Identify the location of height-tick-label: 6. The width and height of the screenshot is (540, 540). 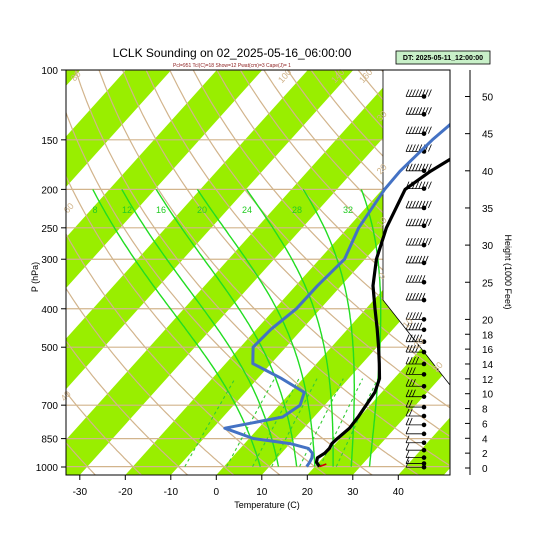
(485, 424).